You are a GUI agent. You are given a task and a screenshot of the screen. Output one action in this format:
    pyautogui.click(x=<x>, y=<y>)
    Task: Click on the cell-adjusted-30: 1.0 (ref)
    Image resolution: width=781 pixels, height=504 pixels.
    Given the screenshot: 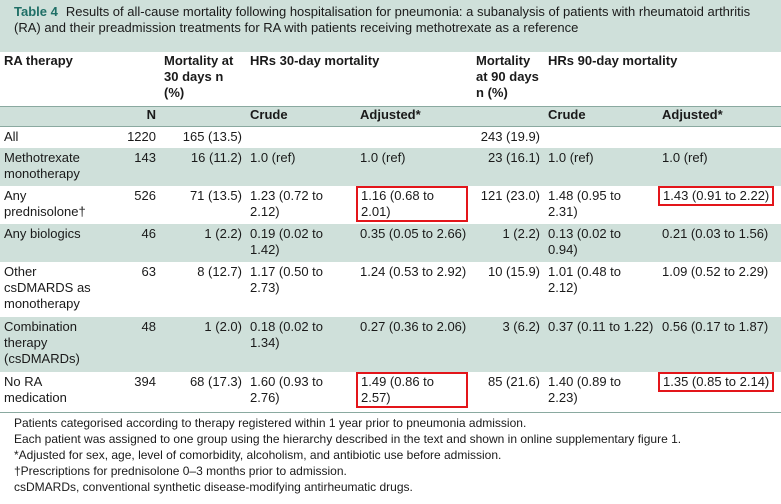 What is the action you would take?
    pyautogui.click(x=414, y=167)
    